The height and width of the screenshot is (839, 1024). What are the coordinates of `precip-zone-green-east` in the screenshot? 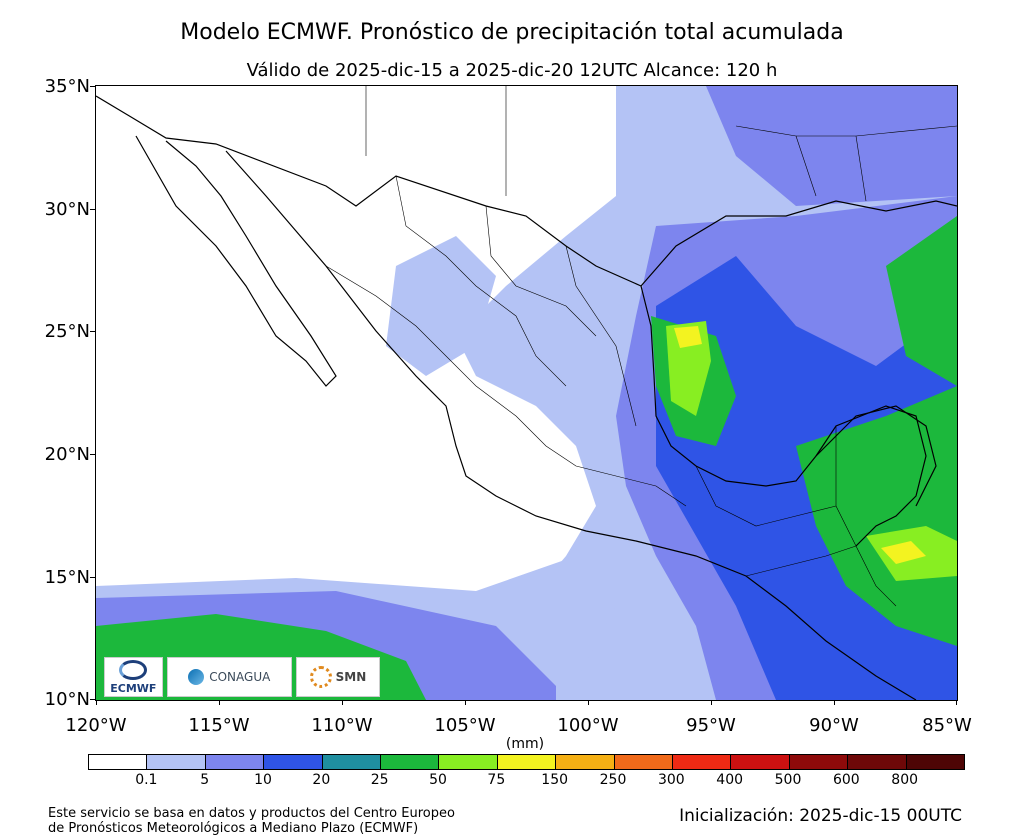 It's located at (921, 301).